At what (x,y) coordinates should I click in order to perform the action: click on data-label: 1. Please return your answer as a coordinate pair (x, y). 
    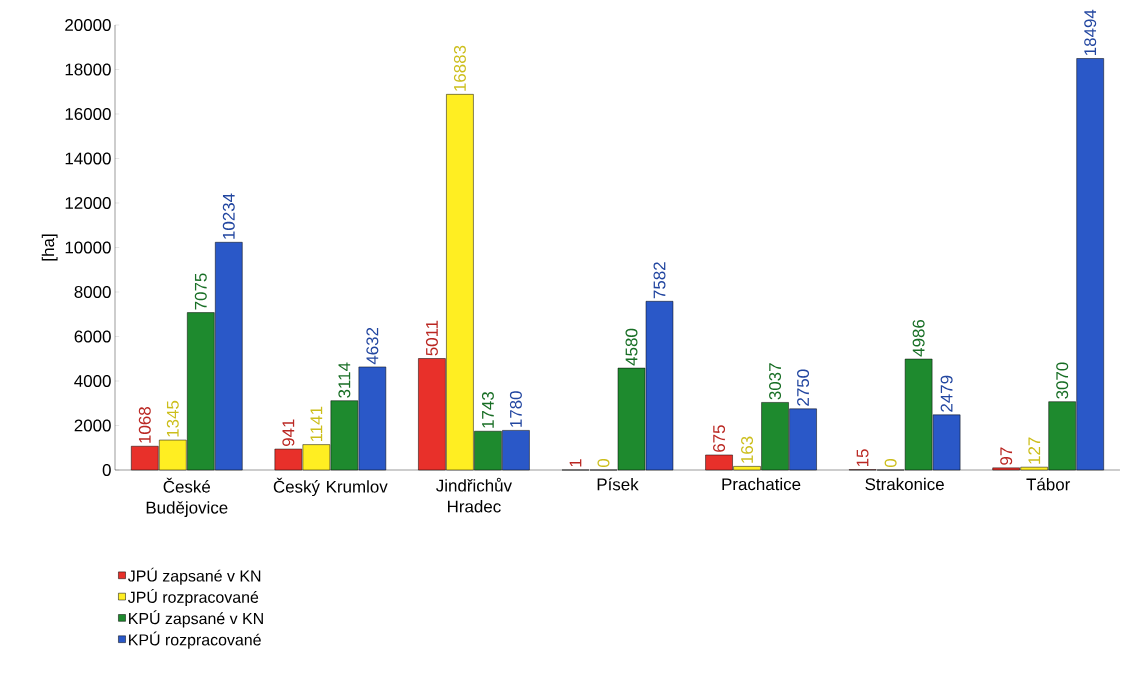
    Looking at the image, I should click on (575, 463).